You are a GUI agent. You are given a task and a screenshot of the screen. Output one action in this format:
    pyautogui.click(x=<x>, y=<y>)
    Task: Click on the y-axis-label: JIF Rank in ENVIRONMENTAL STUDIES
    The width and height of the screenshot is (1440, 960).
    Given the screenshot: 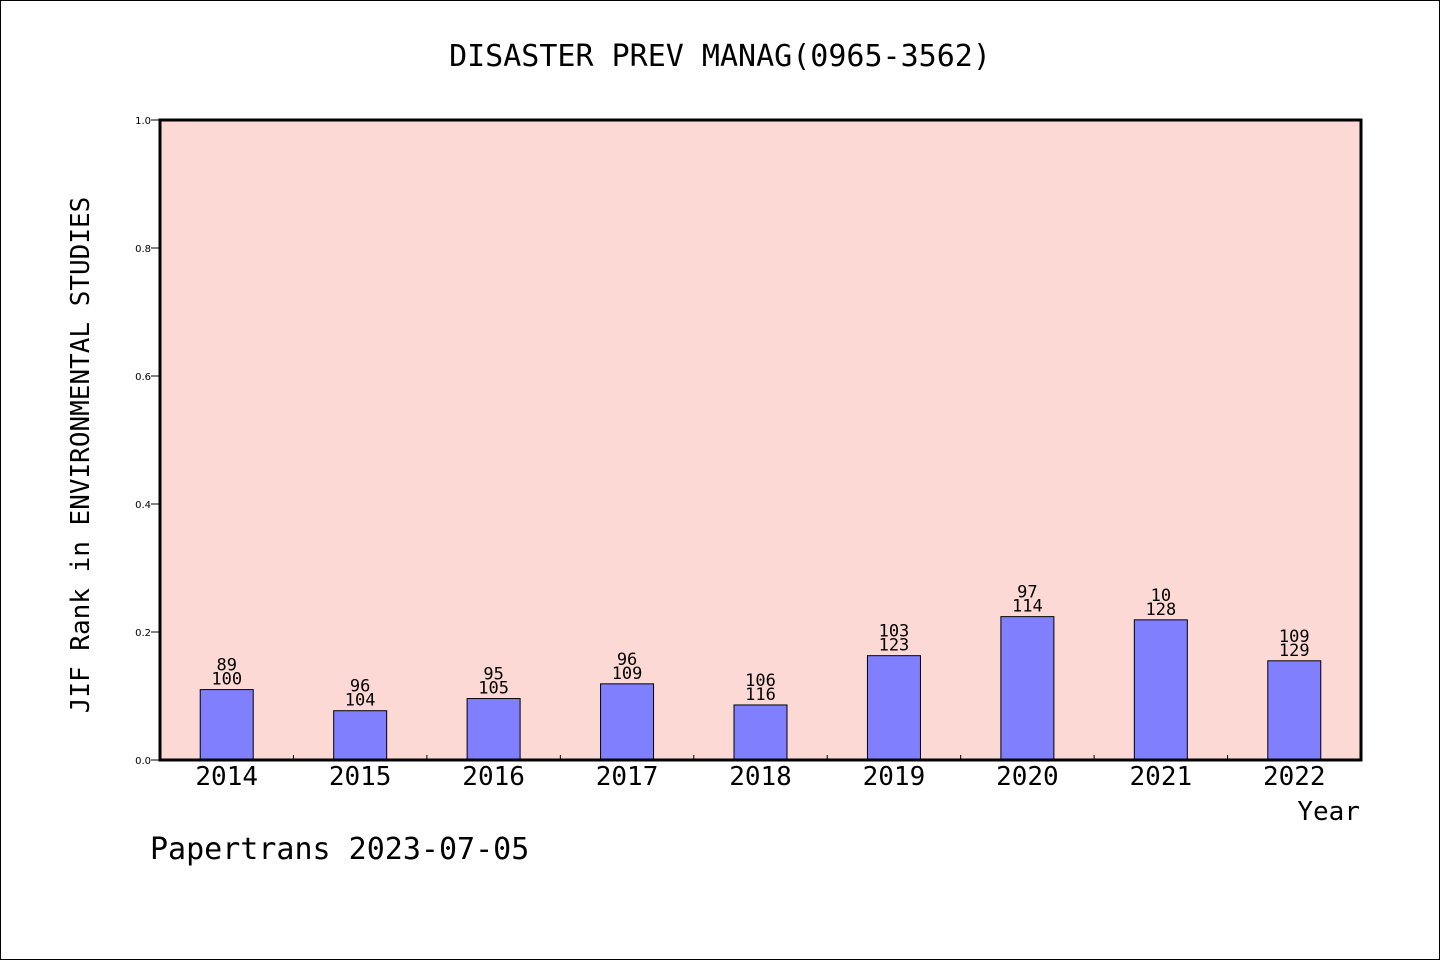 What is the action you would take?
    pyautogui.click(x=81, y=455)
    